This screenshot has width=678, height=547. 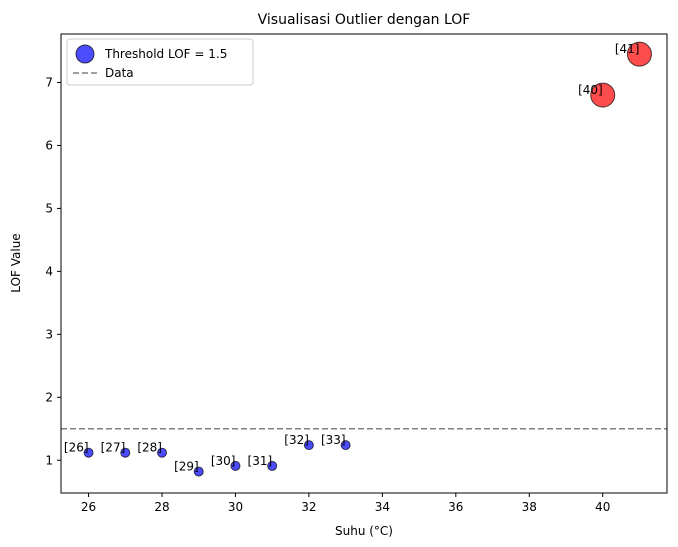 What do you see at coordinates (308, 507) in the screenshot?
I see `x-tick-label-3: 32` at bounding box center [308, 507].